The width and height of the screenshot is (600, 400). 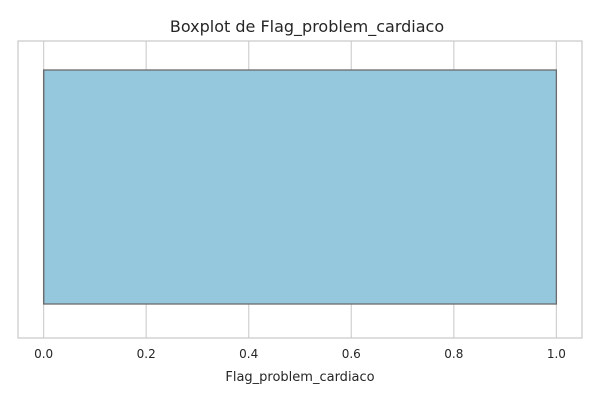 What do you see at coordinates (248, 354) in the screenshot?
I see `x-tick-label: 0.4` at bounding box center [248, 354].